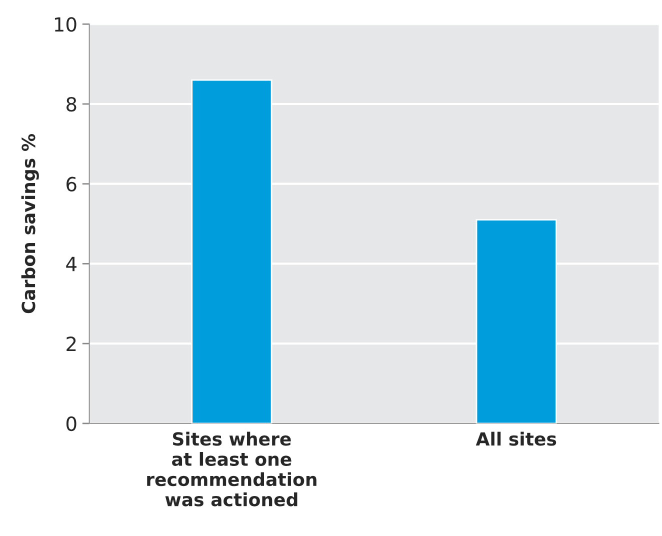 Image resolution: width=662 pixels, height=536 pixels. Describe the element at coordinates (71, 104) in the screenshot. I see `y-tick-label: 8` at that location.